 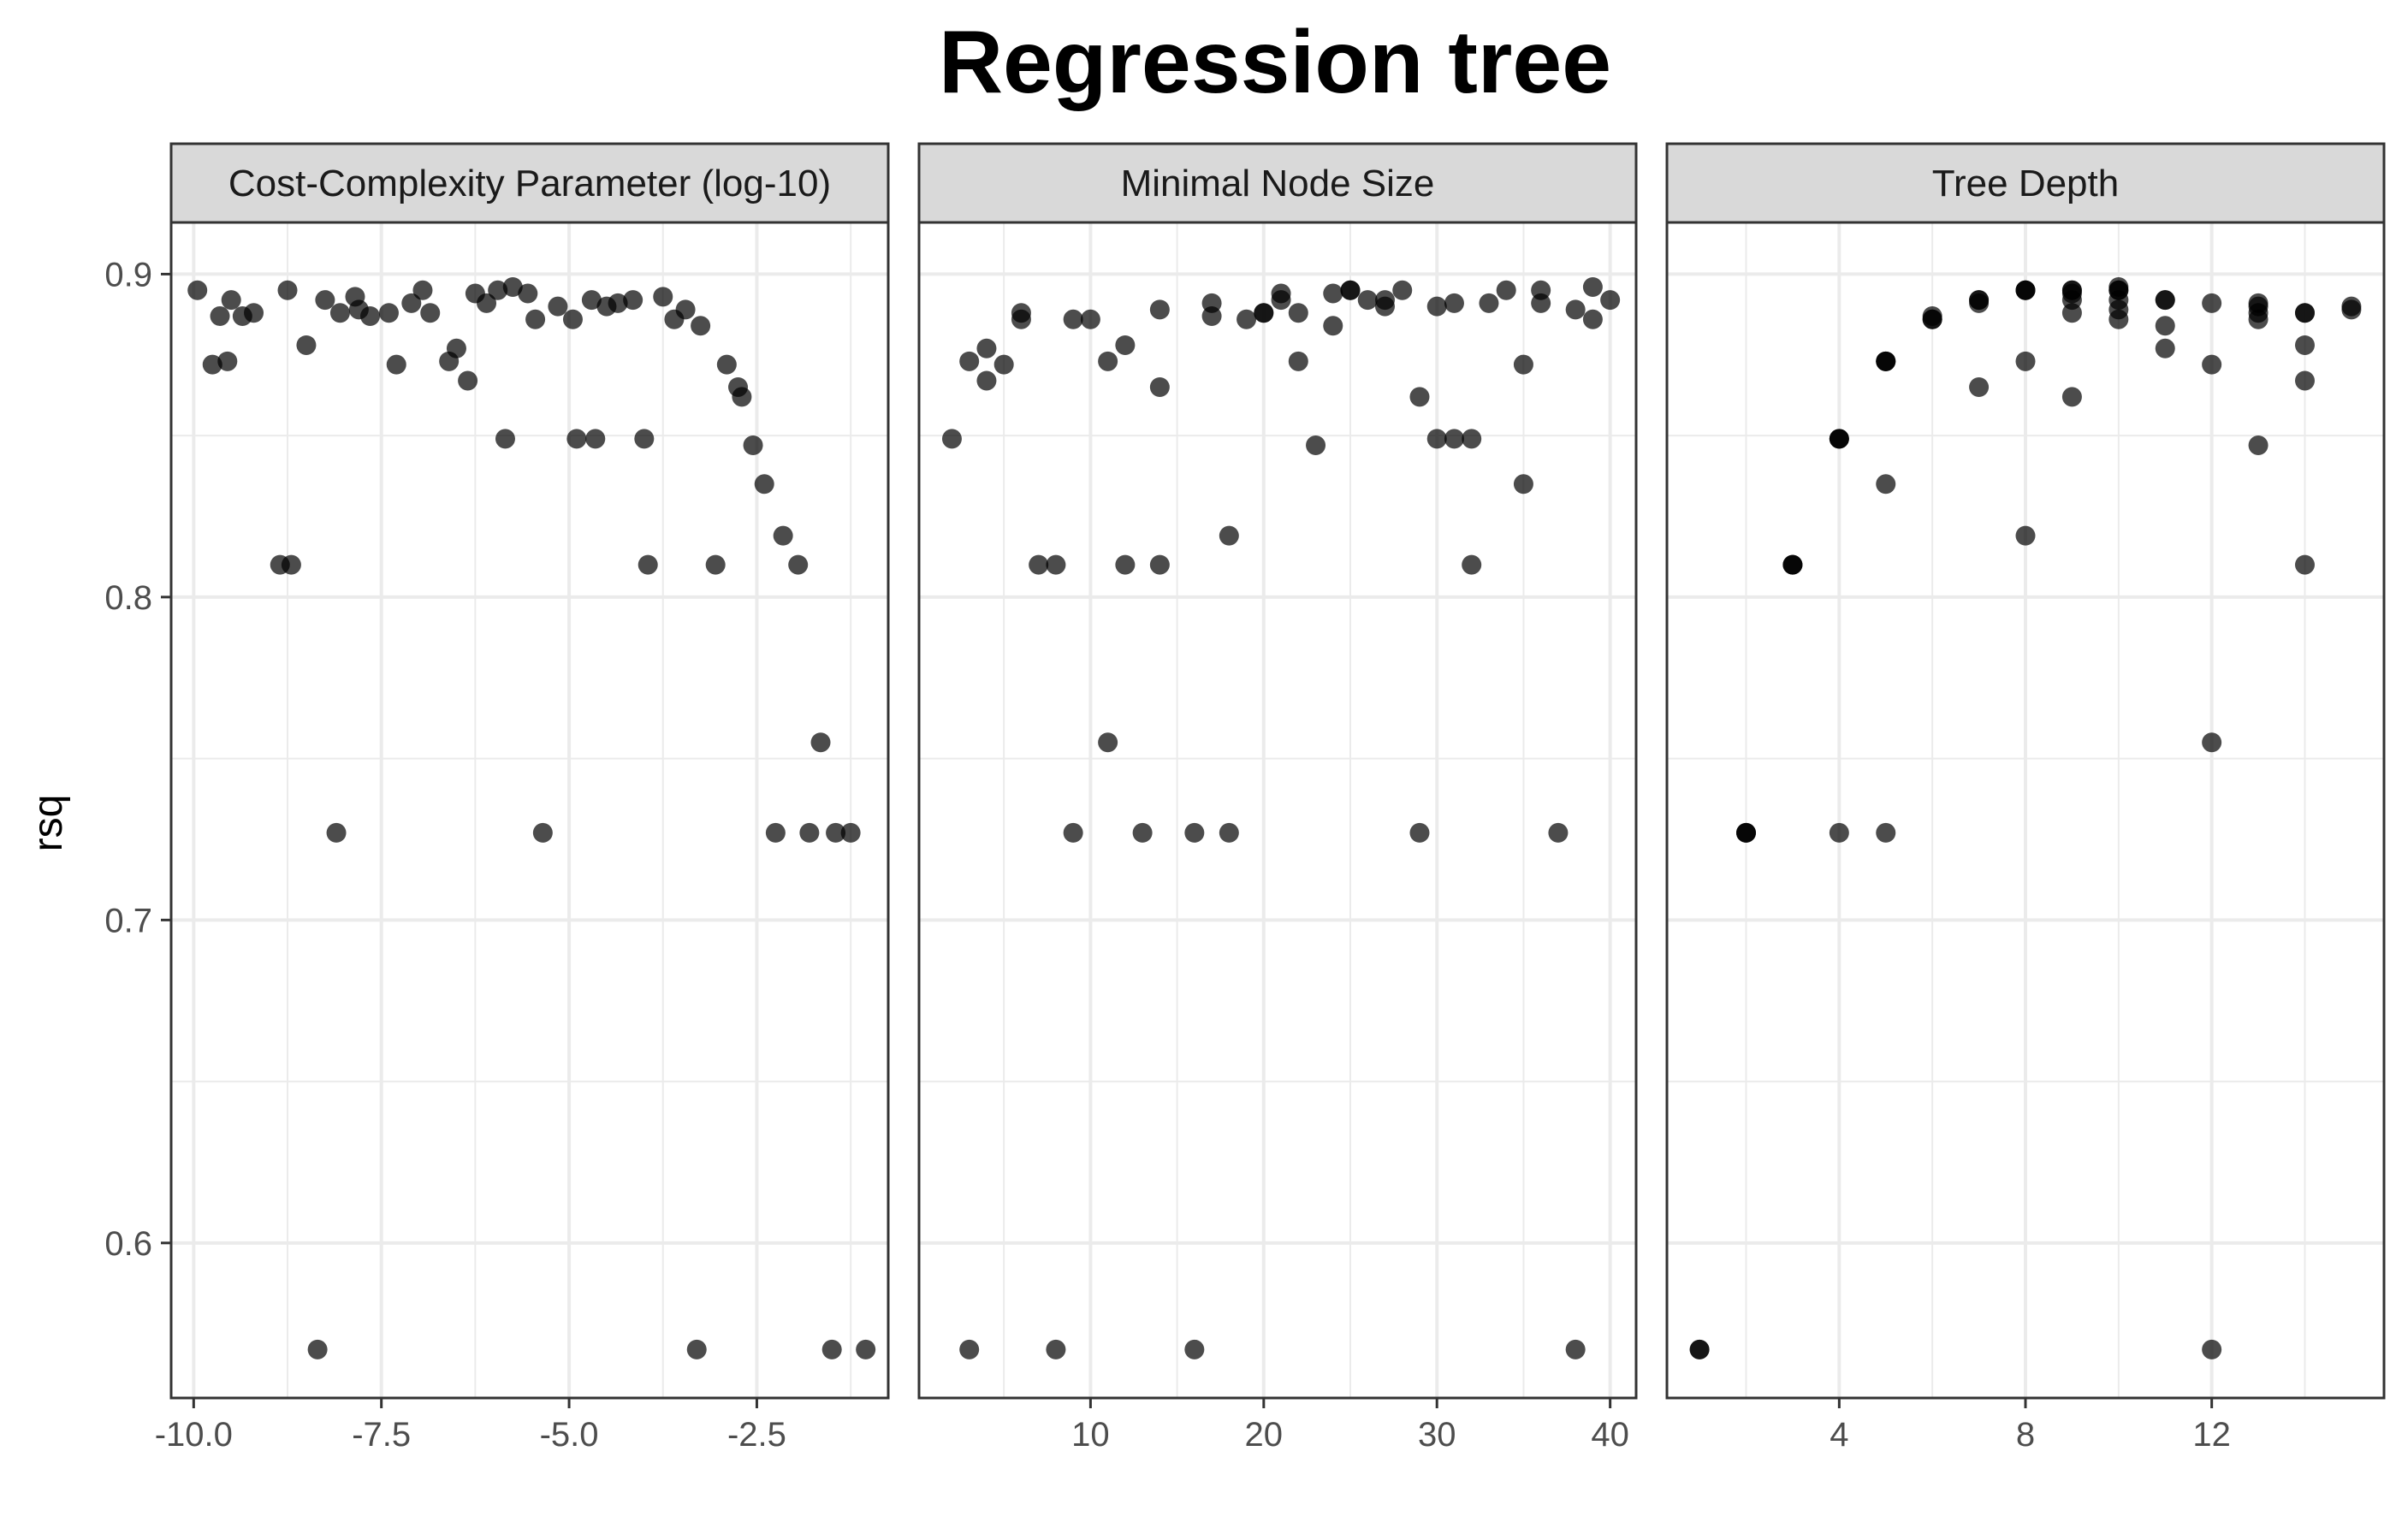 What do you see at coordinates (1437, 1435) in the screenshot?
I see `x-tick-label: 30` at bounding box center [1437, 1435].